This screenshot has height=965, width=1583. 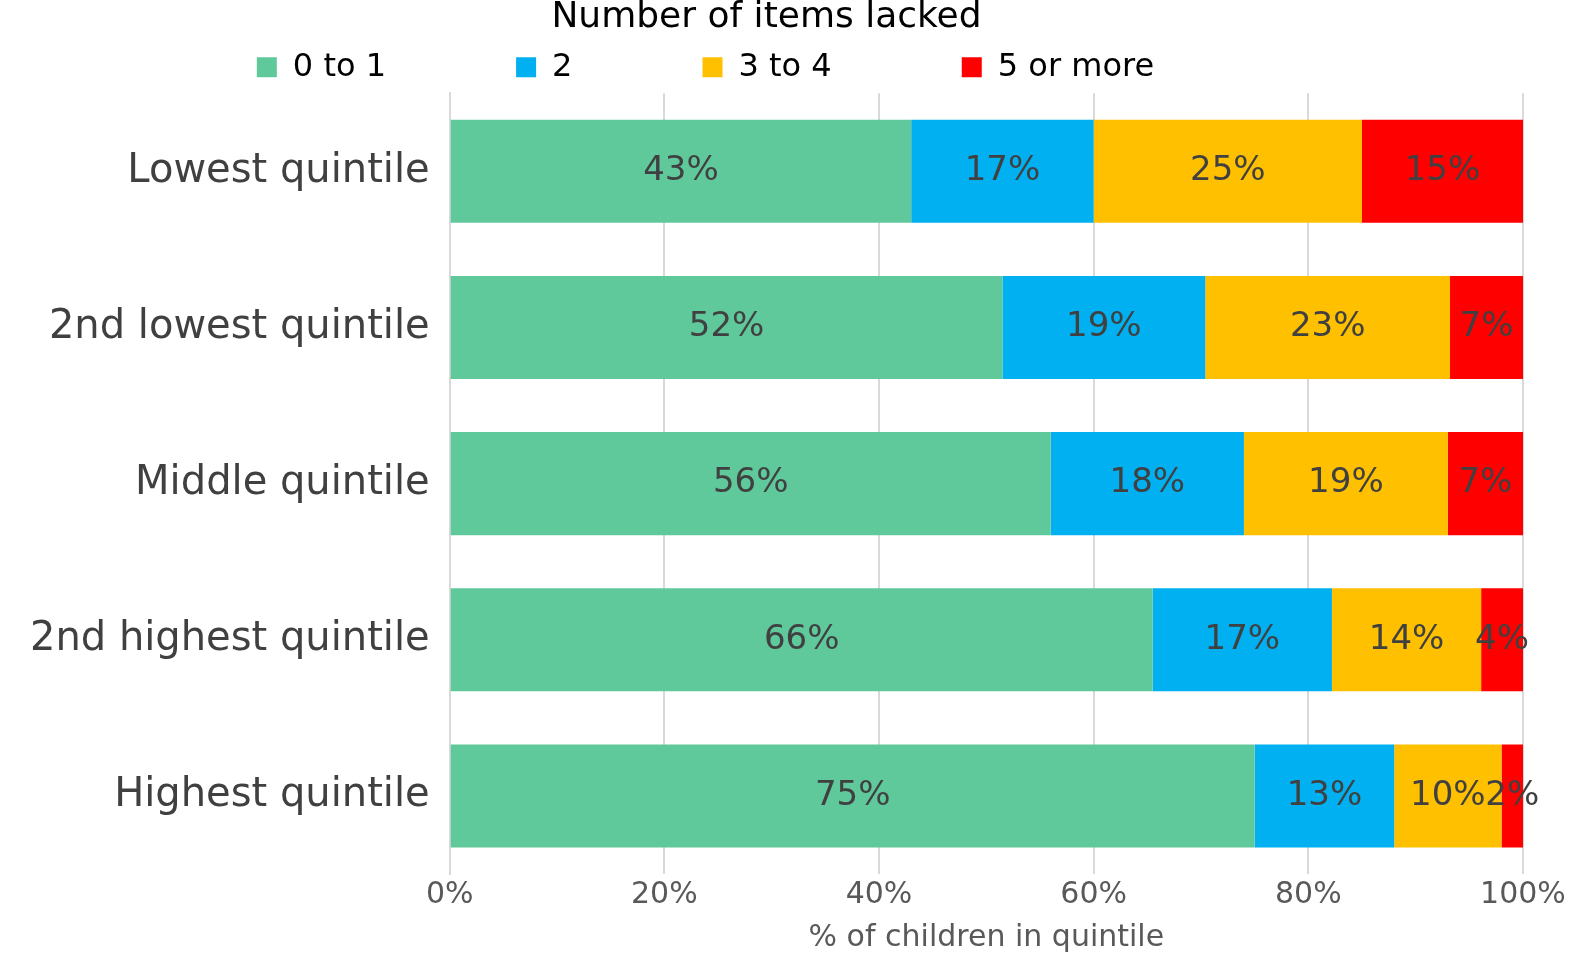 I want to click on x-tick-label: 100%, so click(x=1523, y=892).